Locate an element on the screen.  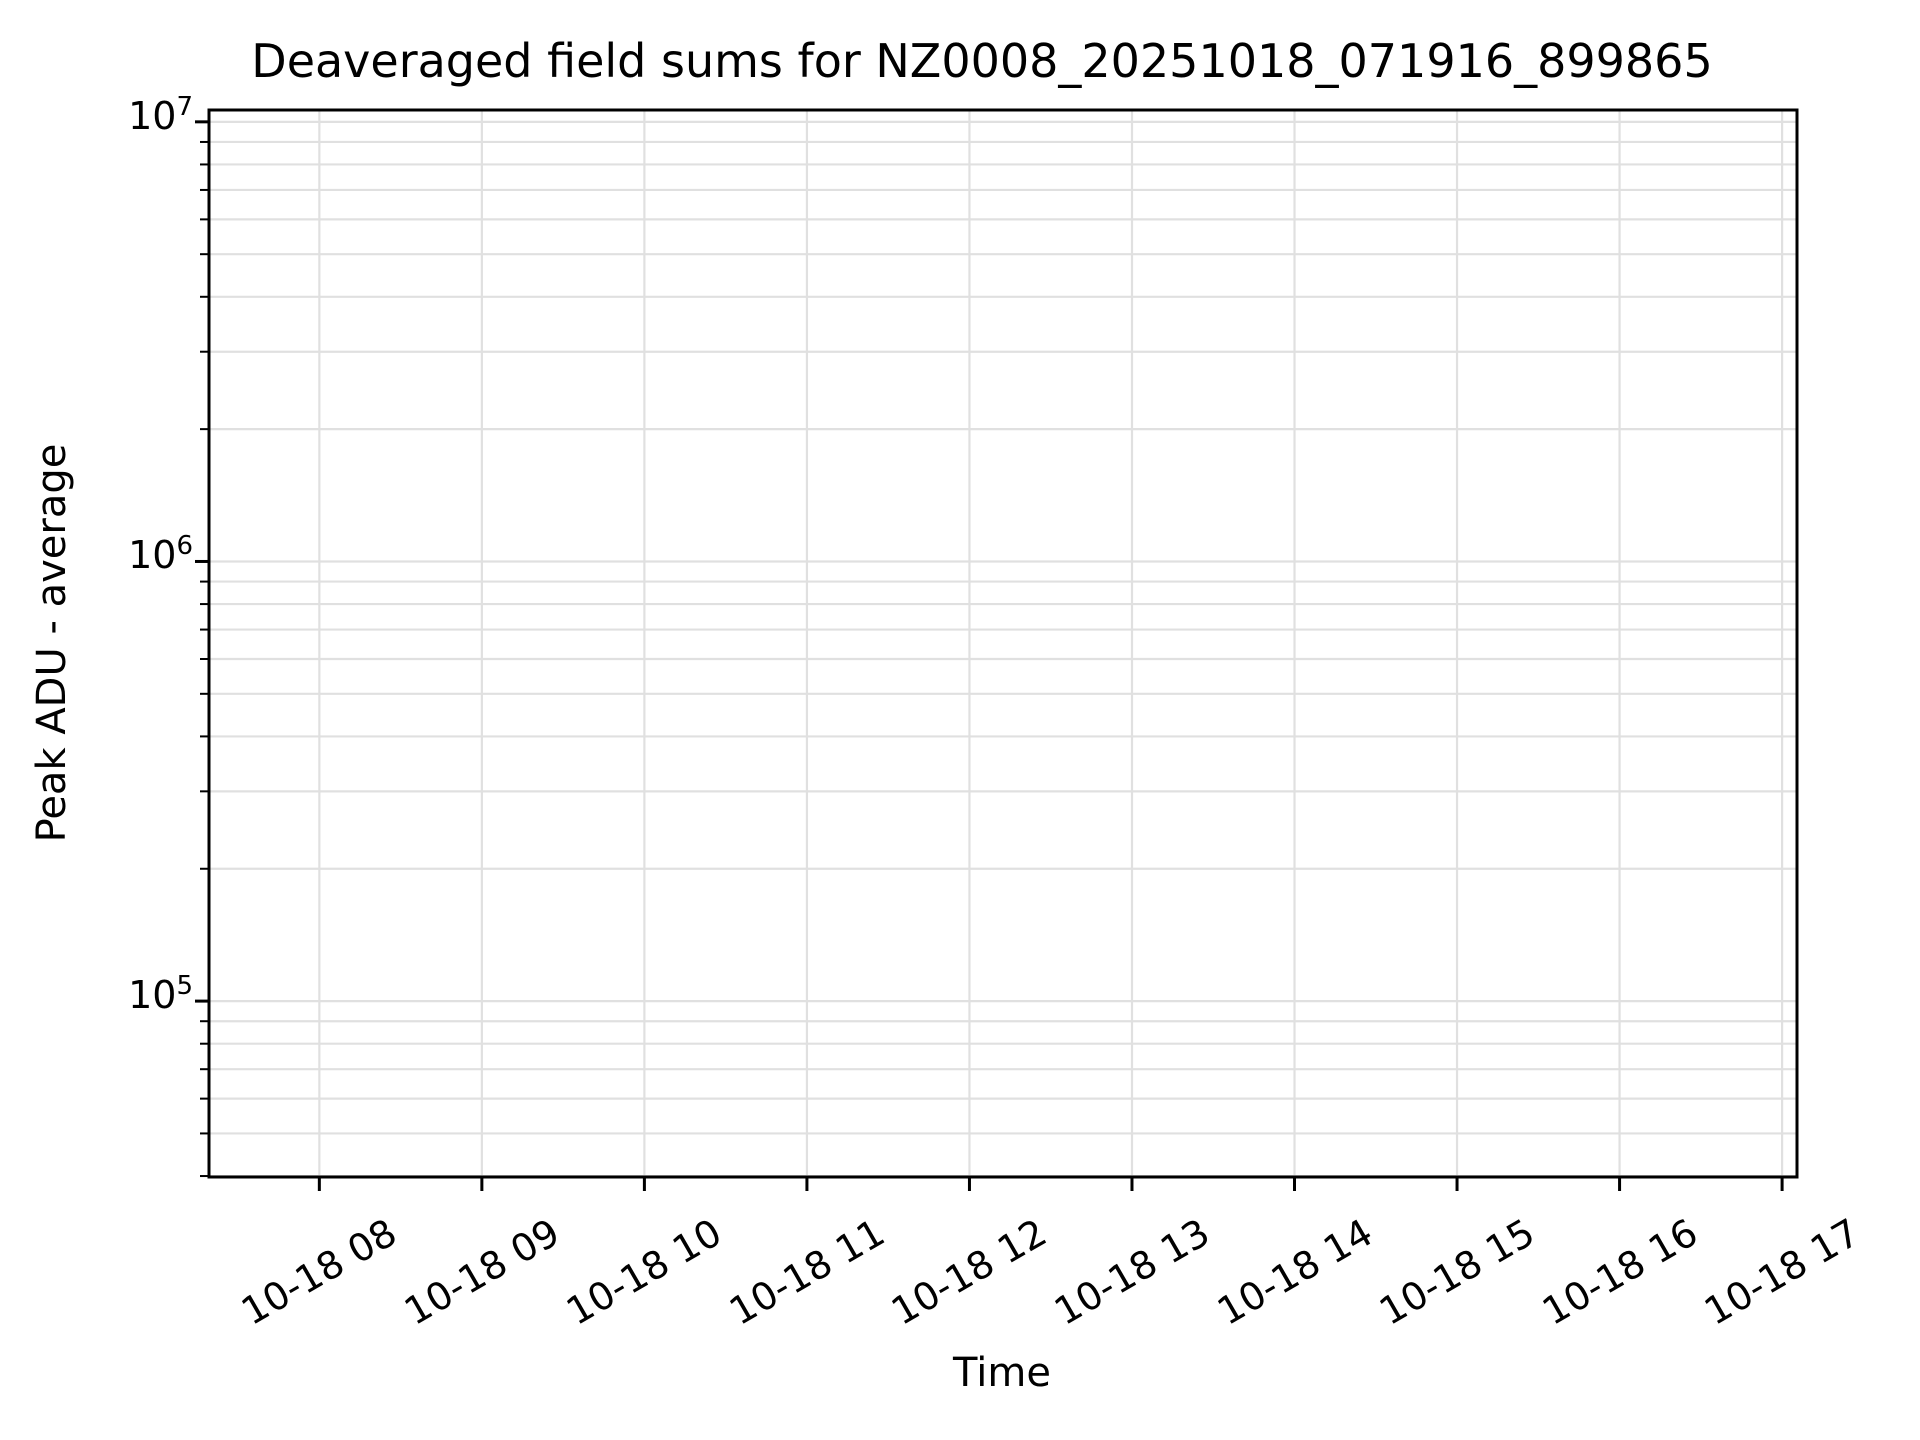
y-tick-label: 107 is located at coordinates (160, 114).